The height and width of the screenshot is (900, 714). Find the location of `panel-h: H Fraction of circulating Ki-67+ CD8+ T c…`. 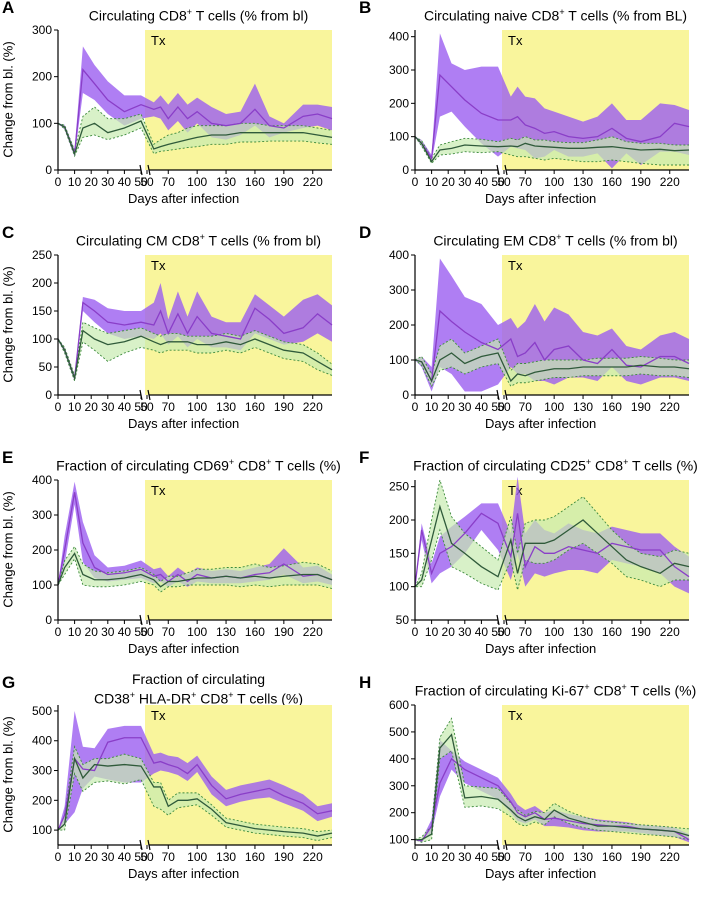

panel-h: H Fraction of circulating Ki-67+ CD8+ T c… is located at coordinates (535, 786).